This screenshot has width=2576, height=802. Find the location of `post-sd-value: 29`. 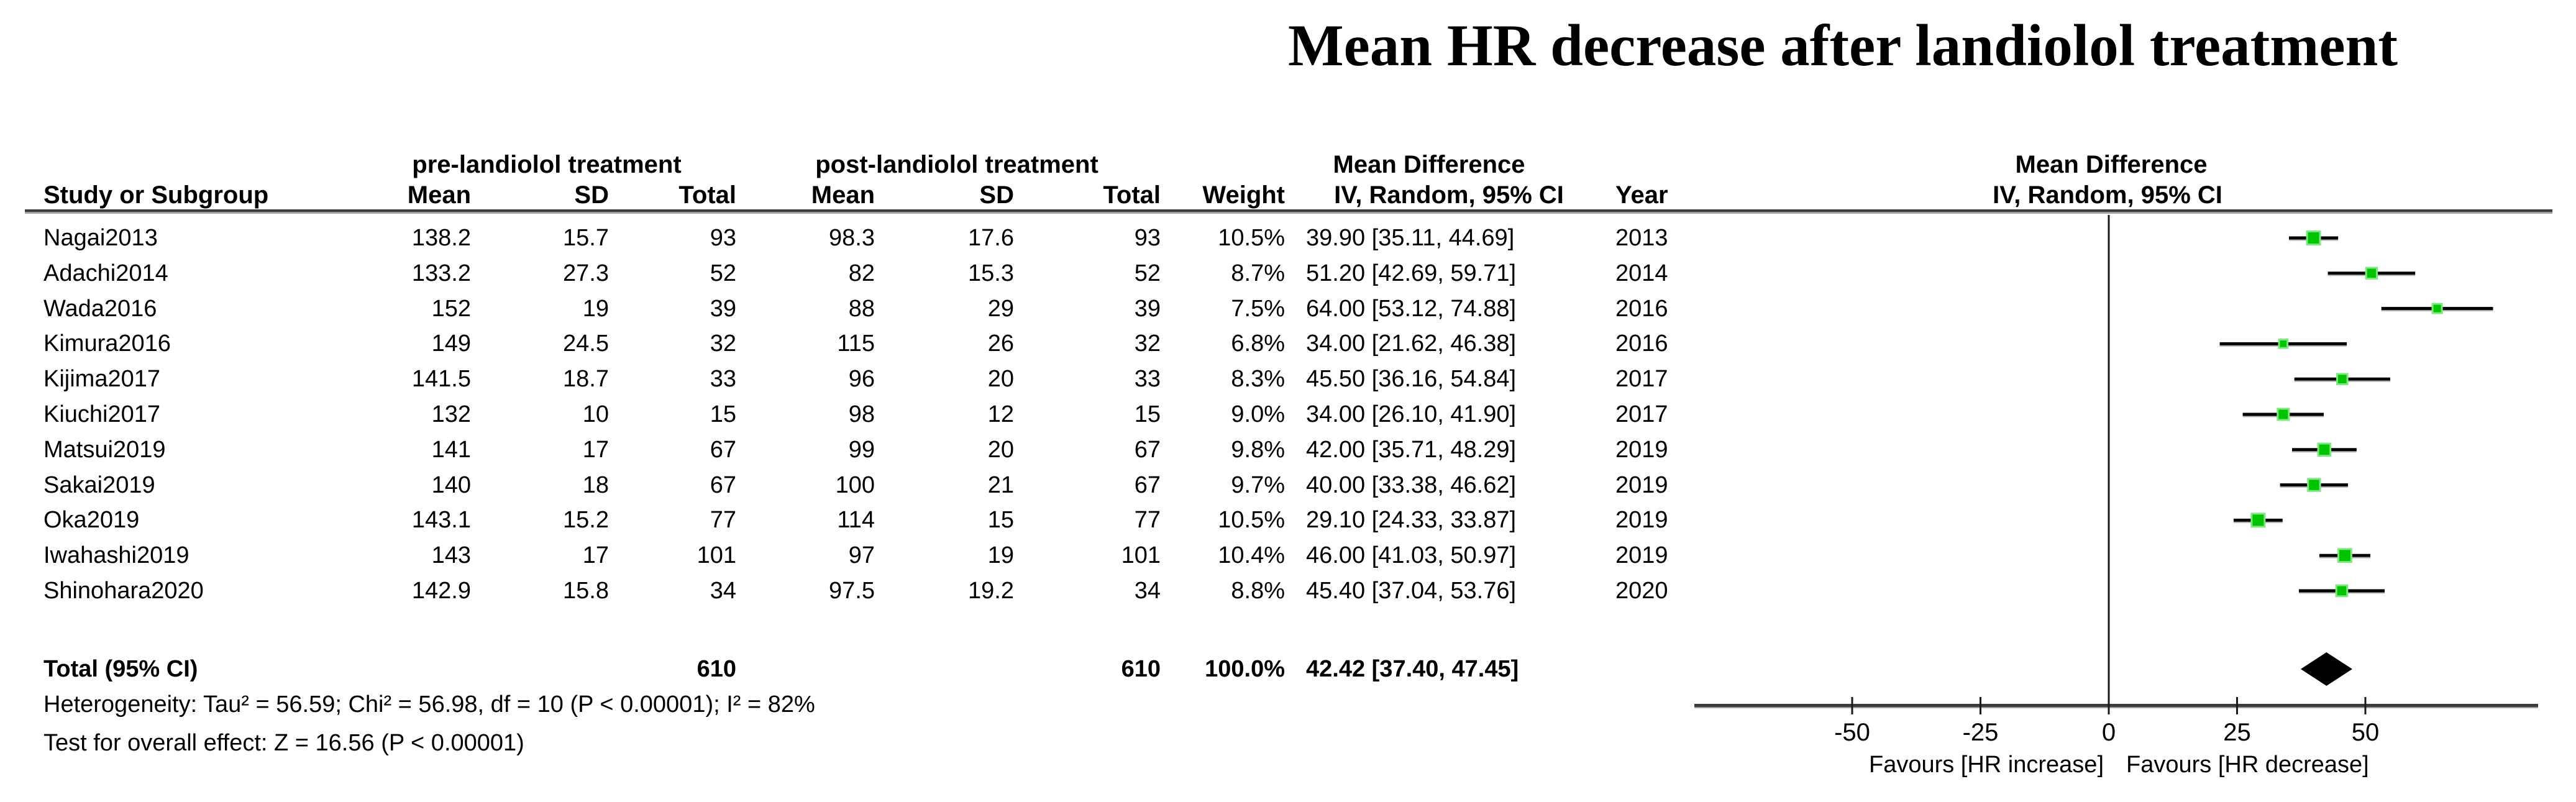

post-sd-value: 29 is located at coordinates (1000, 308).